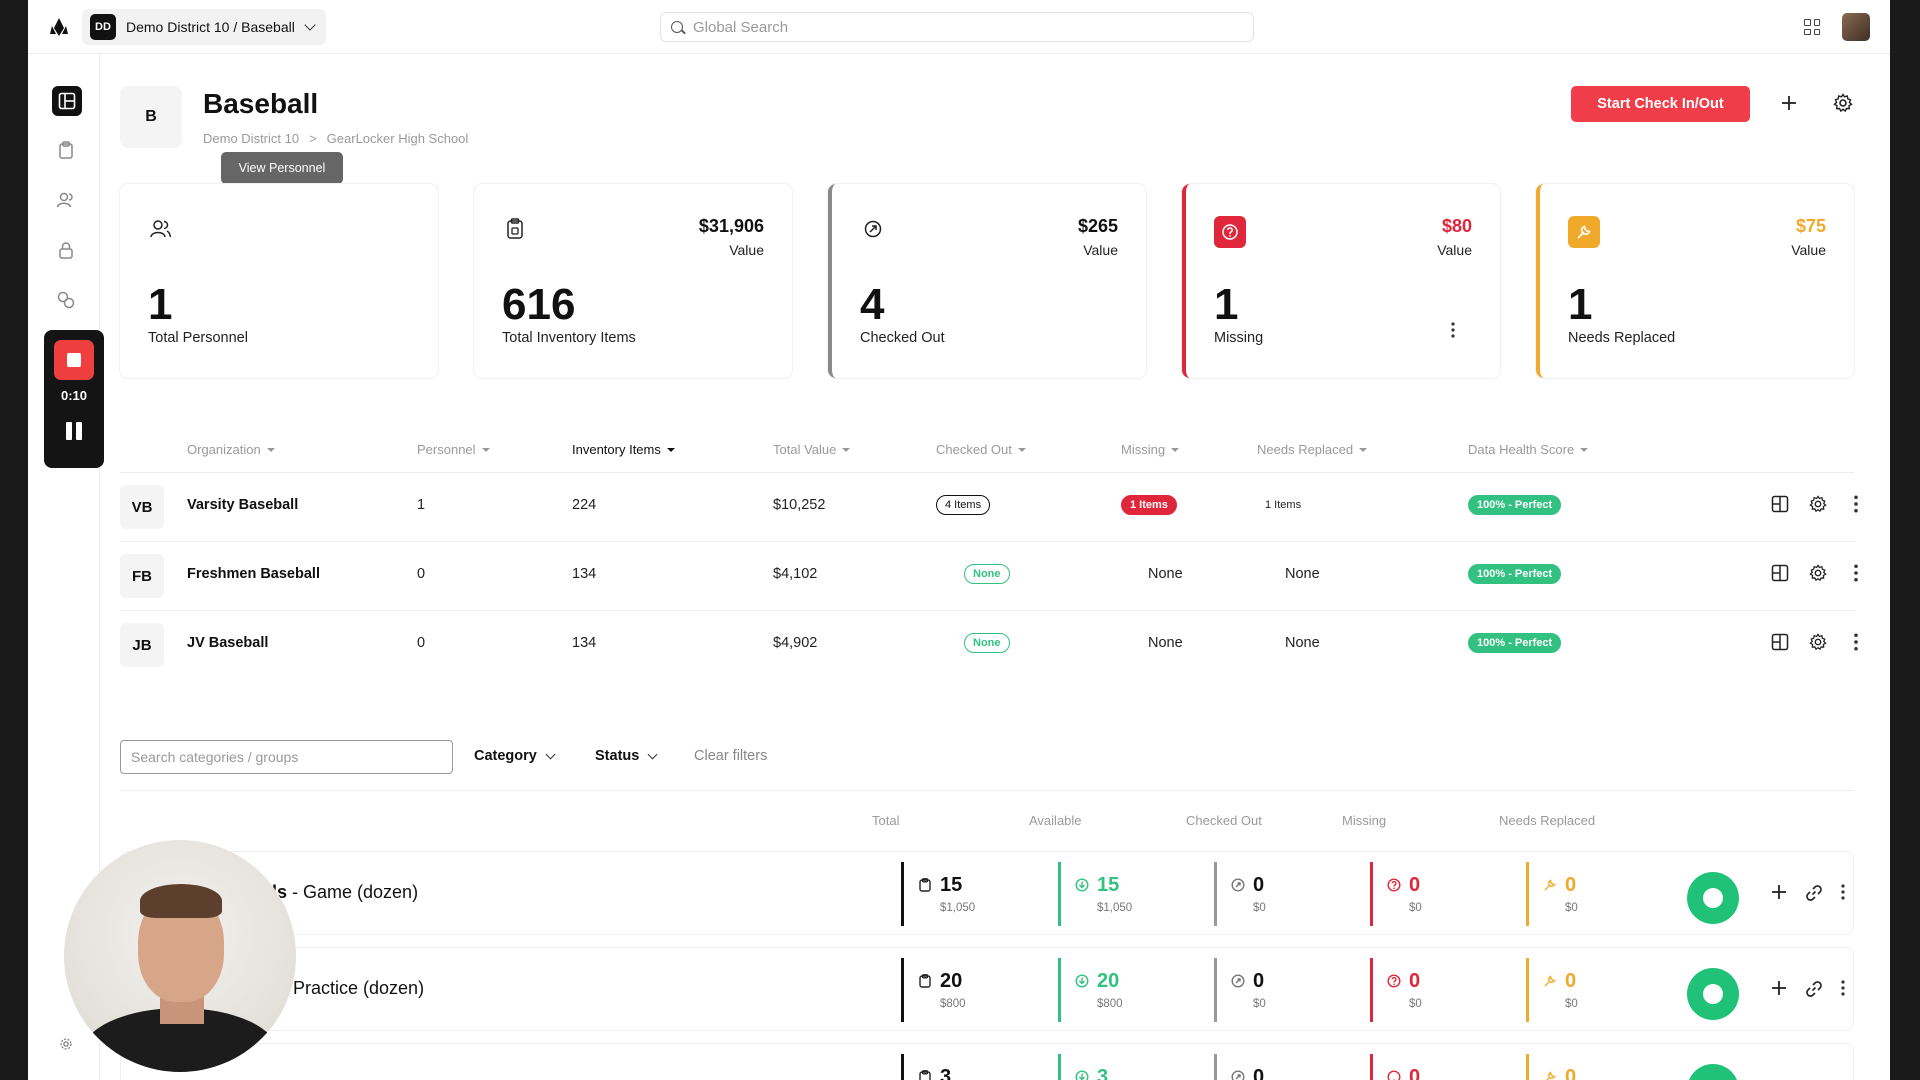 The image size is (1920, 1080). I want to click on missing-value: $80, so click(1456, 226).